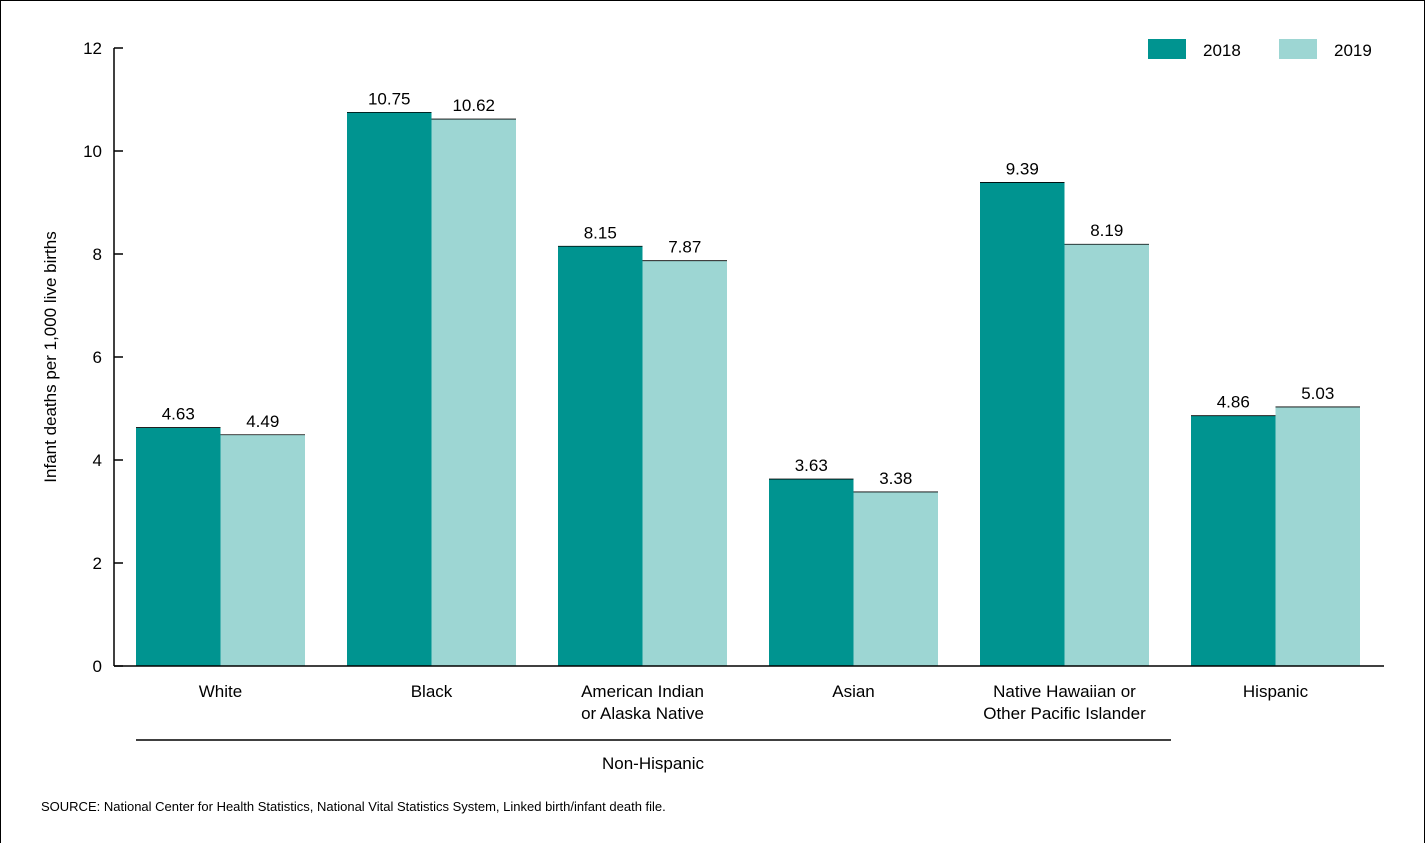  What do you see at coordinates (684, 247) in the screenshot?
I see `data-label: 7.87` at bounding box center [684, 247].